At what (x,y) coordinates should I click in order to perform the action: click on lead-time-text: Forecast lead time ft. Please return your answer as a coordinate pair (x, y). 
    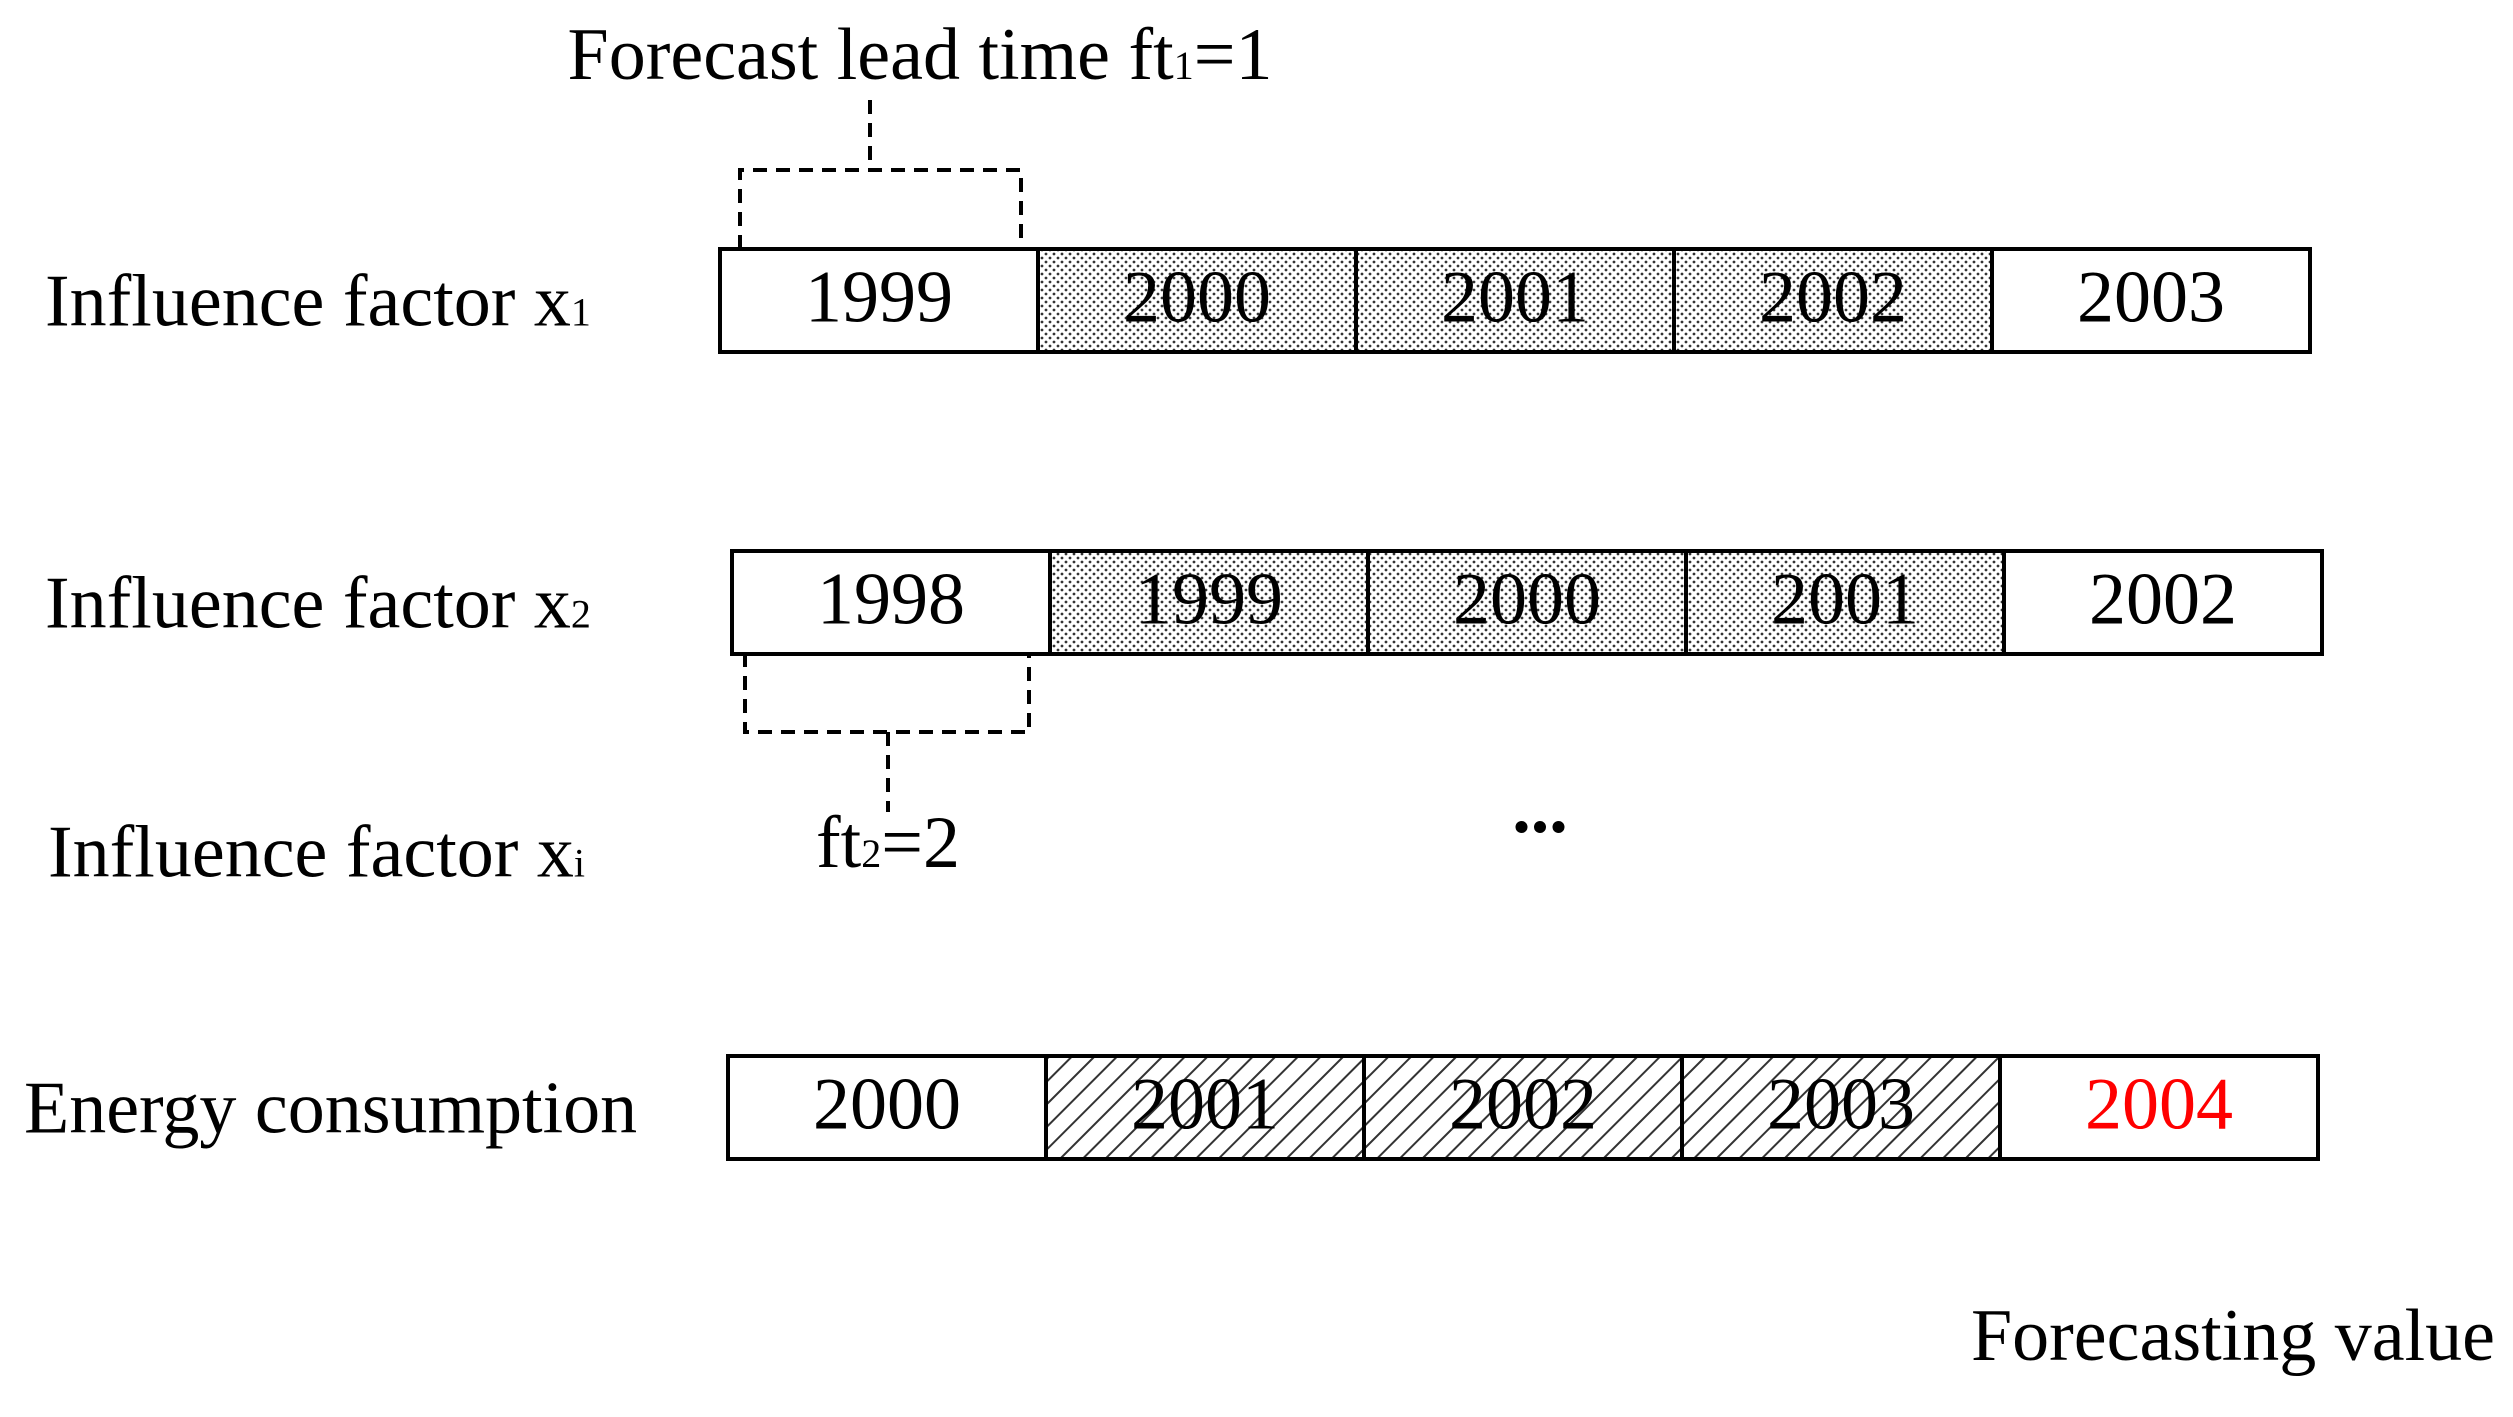
    Looking at the image, I should click on (871, 55).